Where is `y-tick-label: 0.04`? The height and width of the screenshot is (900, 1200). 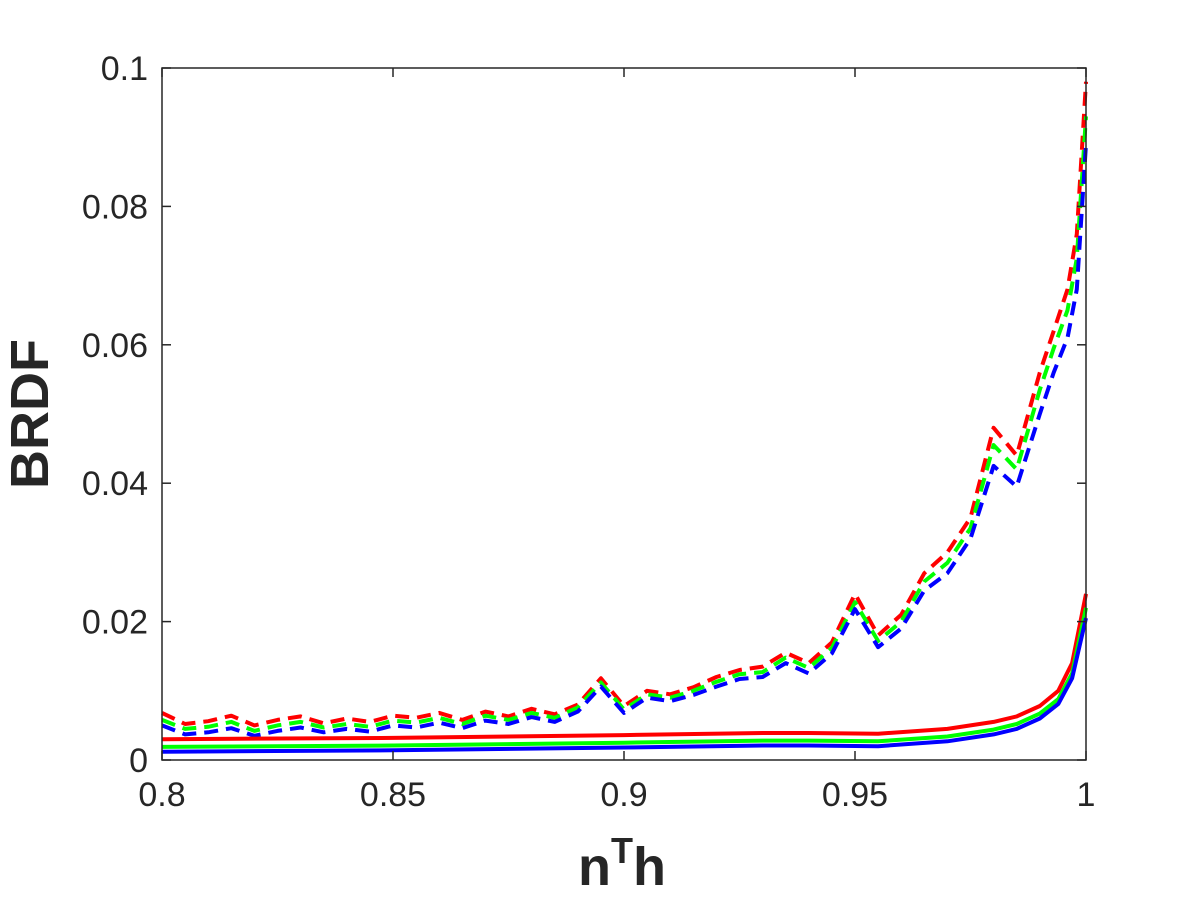 y-tick-label: 0.04 is located at coordinates (115, 484).